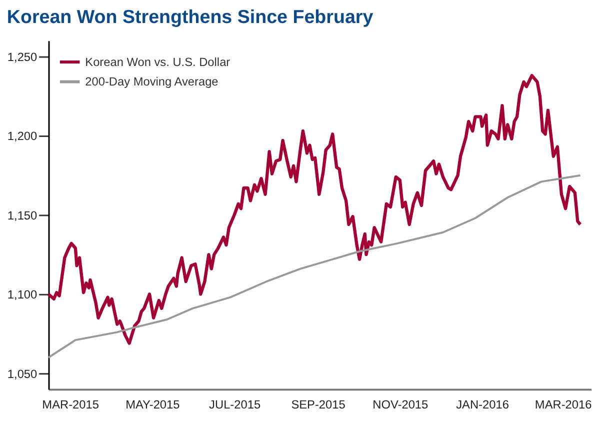 The width and height of the screenshot is (600, 438). I want to click on x-tick-label: SEP-2015, so click(318, 405).